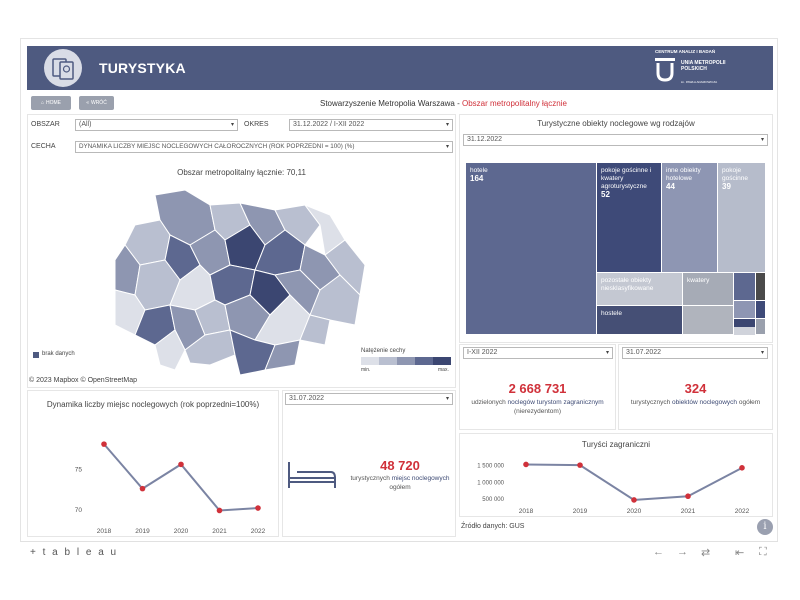  I want to click on y-tick-label: 75, so click(79, 469).